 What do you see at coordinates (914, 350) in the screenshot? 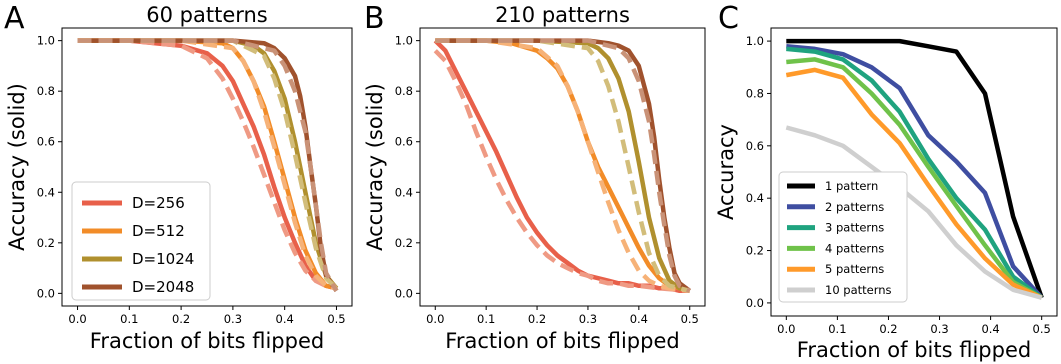
I see `panel-c-xlabel: Fraction of bits flipped` at bounding box center [914, 350].